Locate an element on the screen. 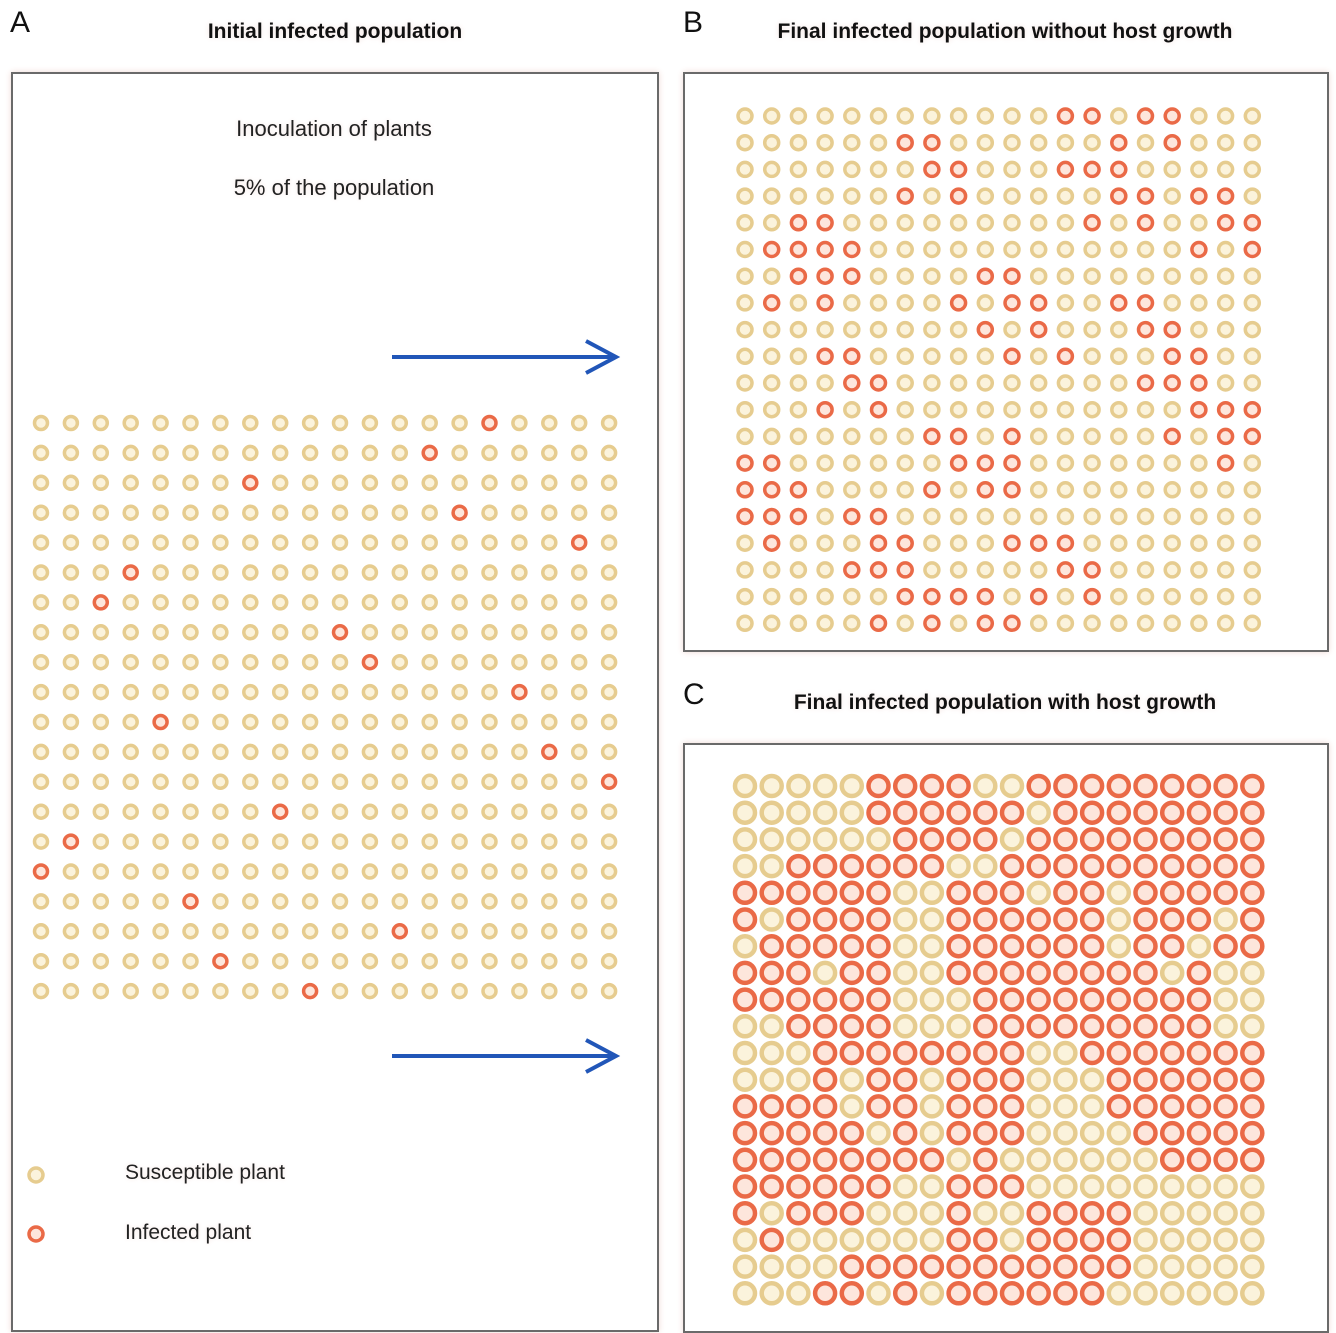 Image resolution: width=1336 pixels, height=1333 pixels. susceptible-marker is located at coordinates (36, 1175).